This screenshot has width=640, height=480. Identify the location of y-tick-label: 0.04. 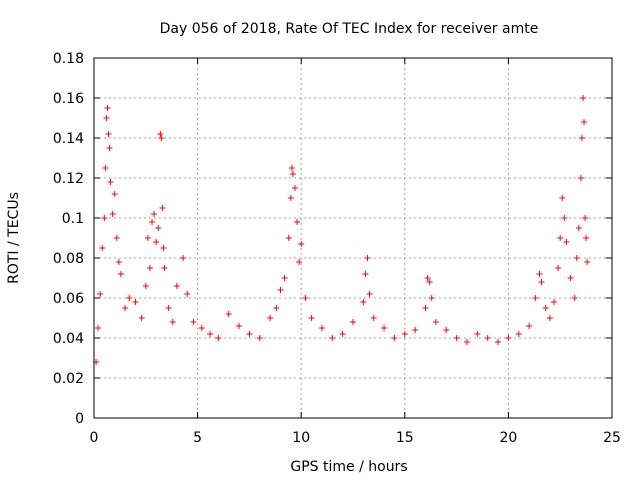
(68, 339).